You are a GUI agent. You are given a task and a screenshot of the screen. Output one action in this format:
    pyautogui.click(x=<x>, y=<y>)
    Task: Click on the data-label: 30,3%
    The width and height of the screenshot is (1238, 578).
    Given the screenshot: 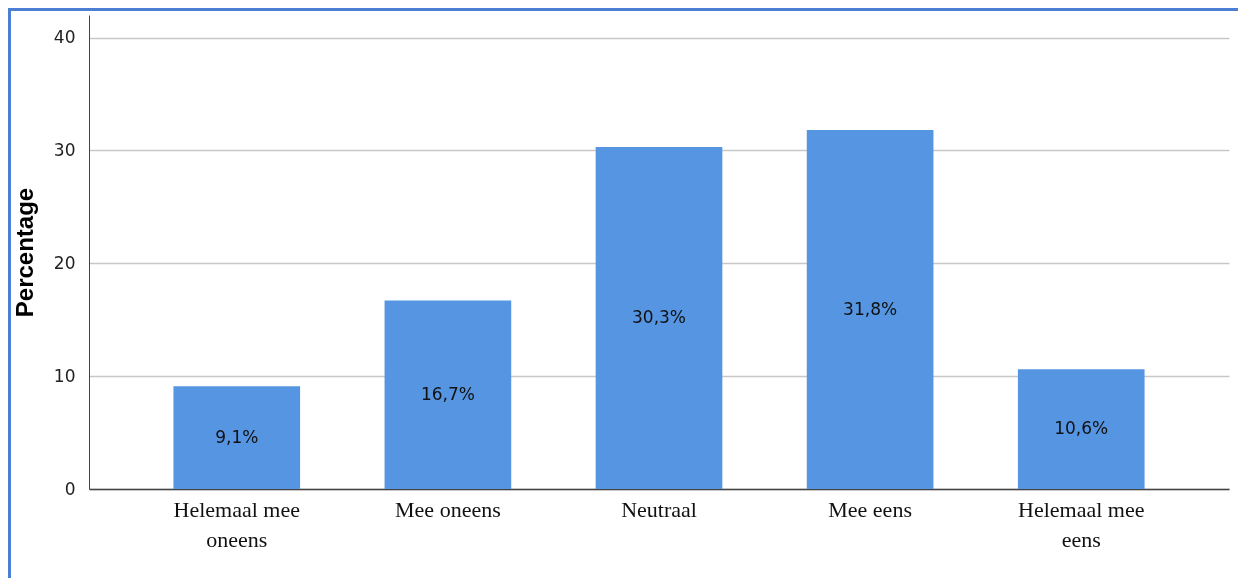 What is the action you would take?
    pyautogui.click(x=659, y=317)
    